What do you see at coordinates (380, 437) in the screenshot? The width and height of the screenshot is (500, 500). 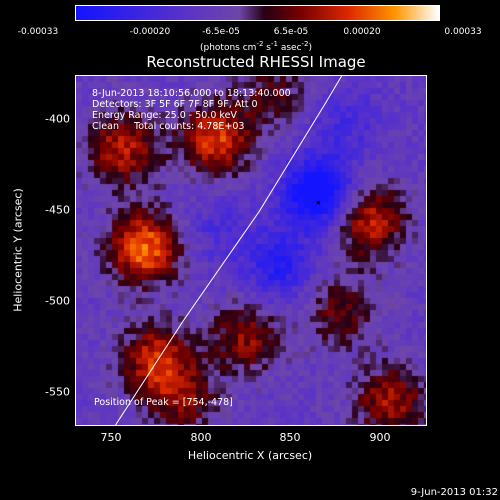 I see `x-tick-label: 900` at bounding box center [380, 437].